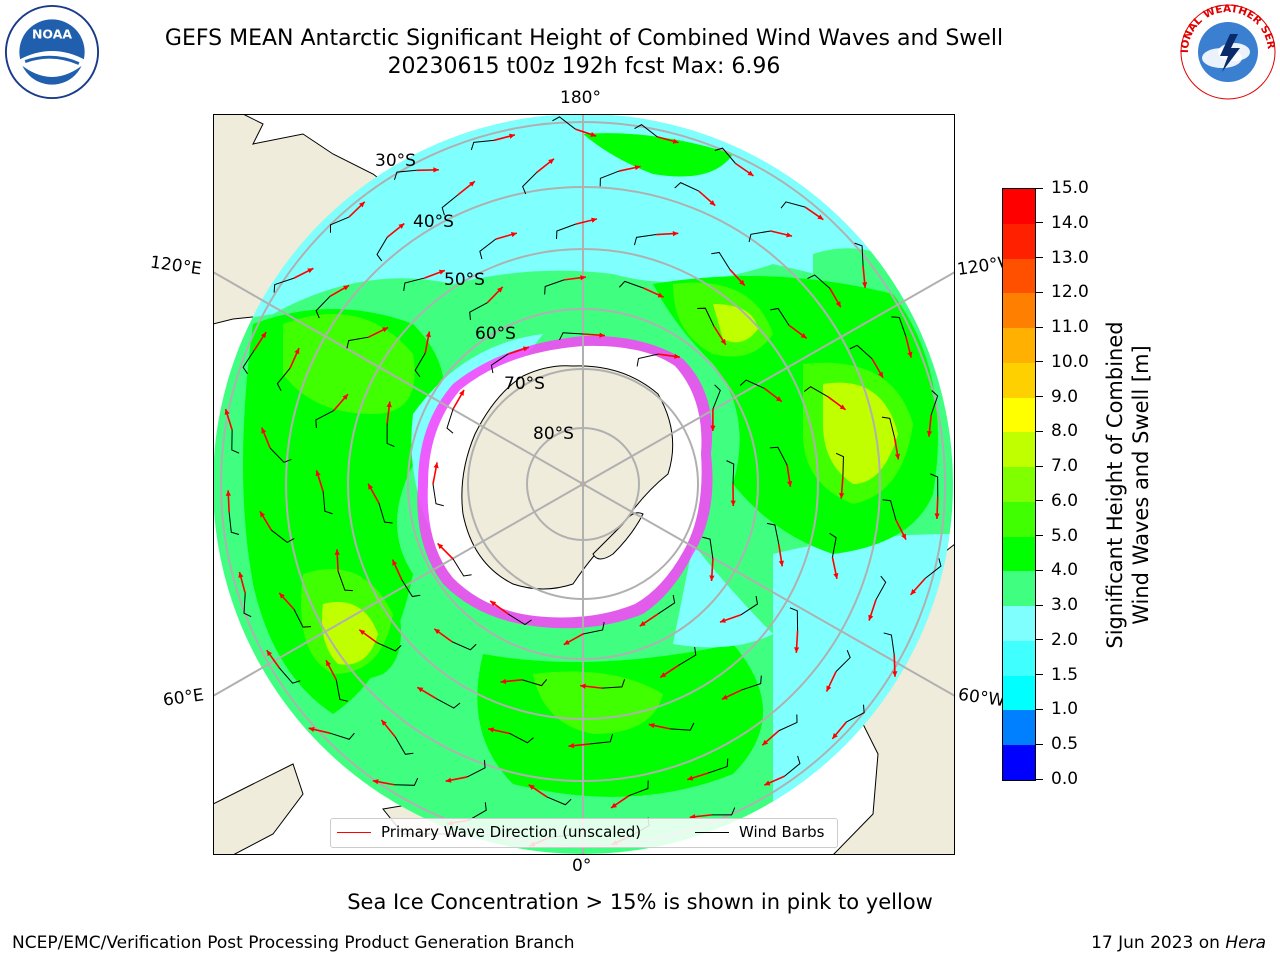 The image size is (1280, 960). I want to click on colorbar-tick-label: 4.0, so click(1056, 570).